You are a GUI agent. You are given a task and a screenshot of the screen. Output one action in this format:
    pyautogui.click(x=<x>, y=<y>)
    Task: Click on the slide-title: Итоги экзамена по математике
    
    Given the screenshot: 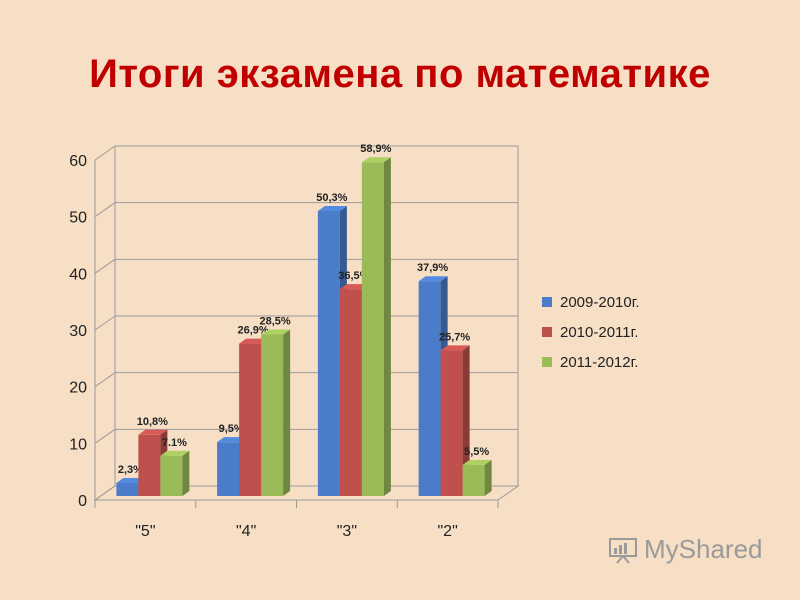 What is the action you would take?
    pyautogui.click(x=400, y=74)
    